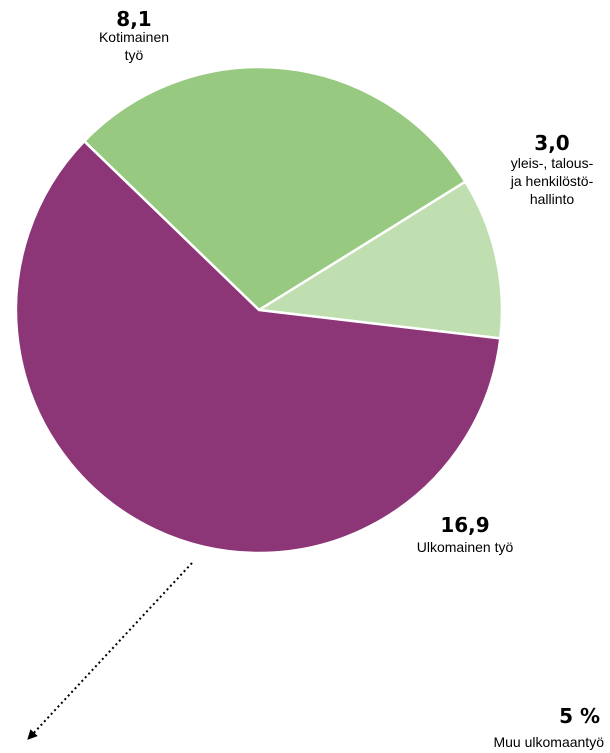  I want to click on callout-arrow, so click(110, 651).